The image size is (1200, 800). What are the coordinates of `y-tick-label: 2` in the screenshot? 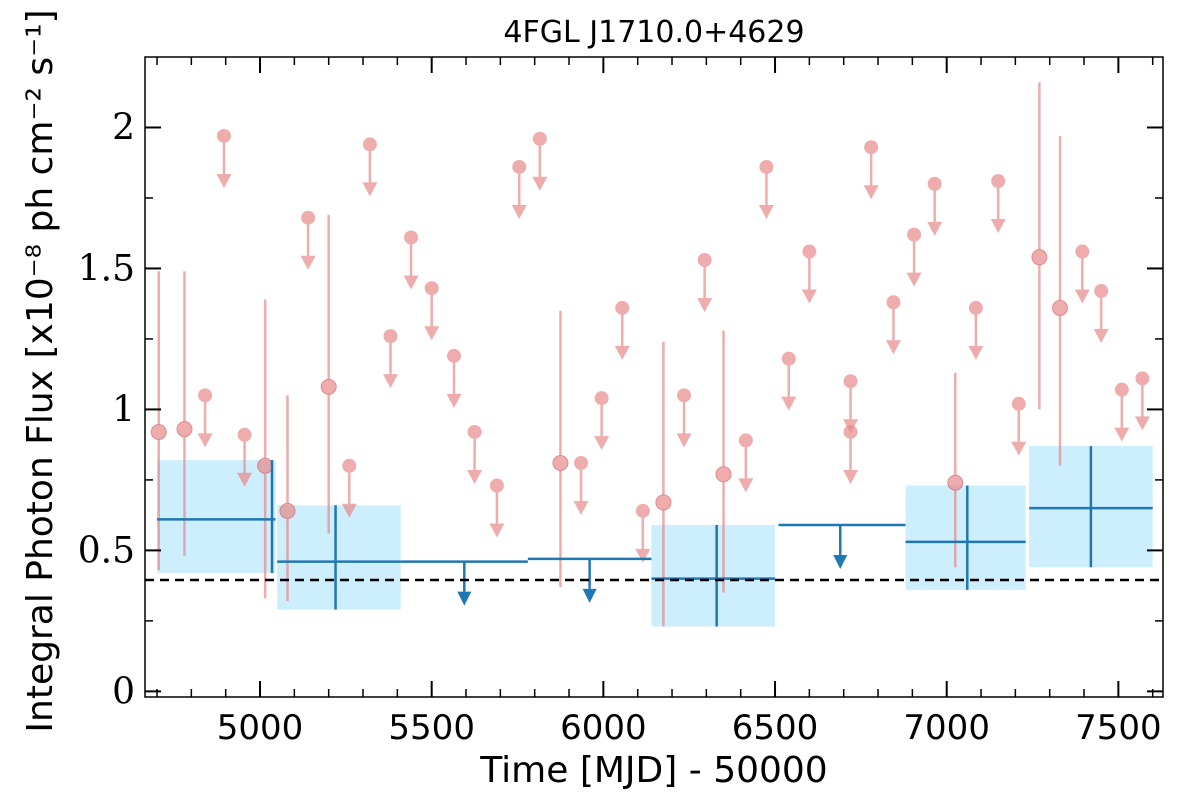 It's located at (123, 127).